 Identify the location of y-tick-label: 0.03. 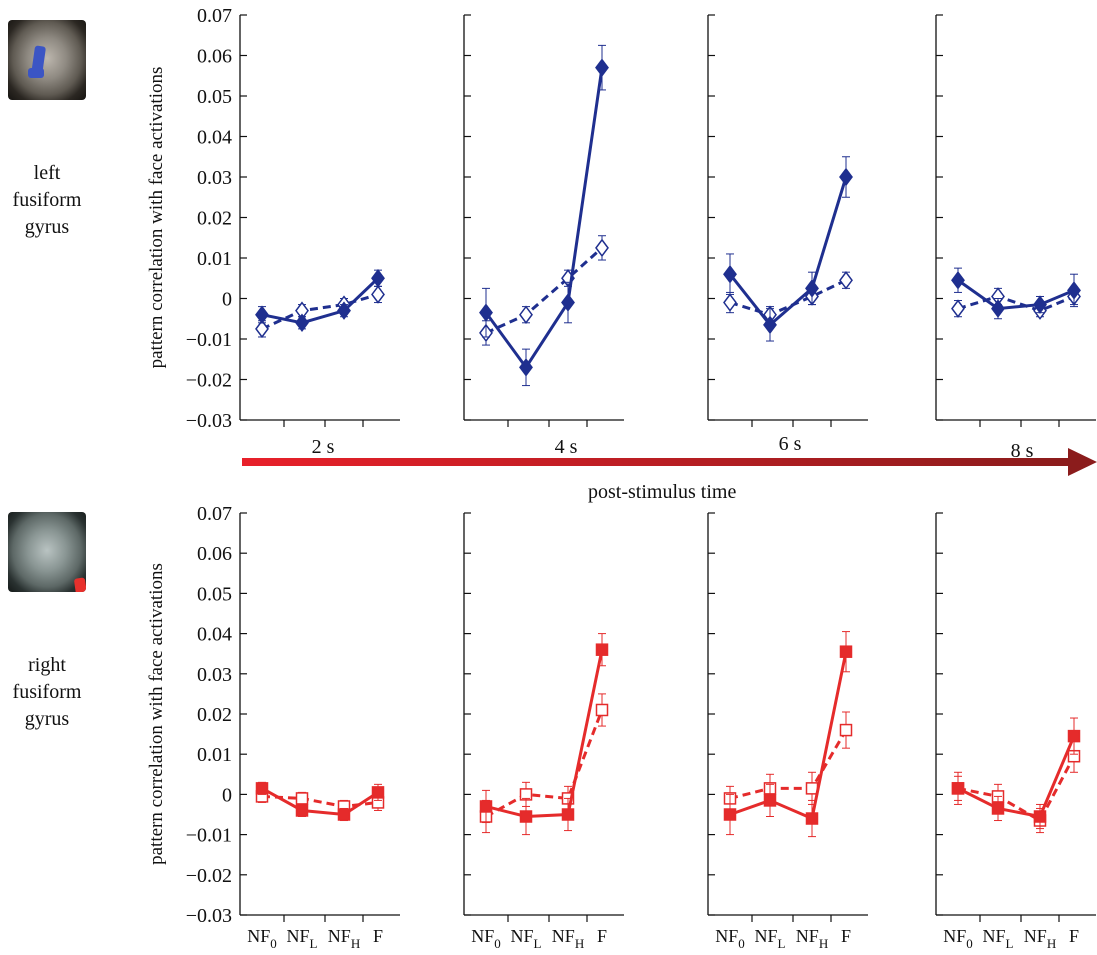
(214, 178).